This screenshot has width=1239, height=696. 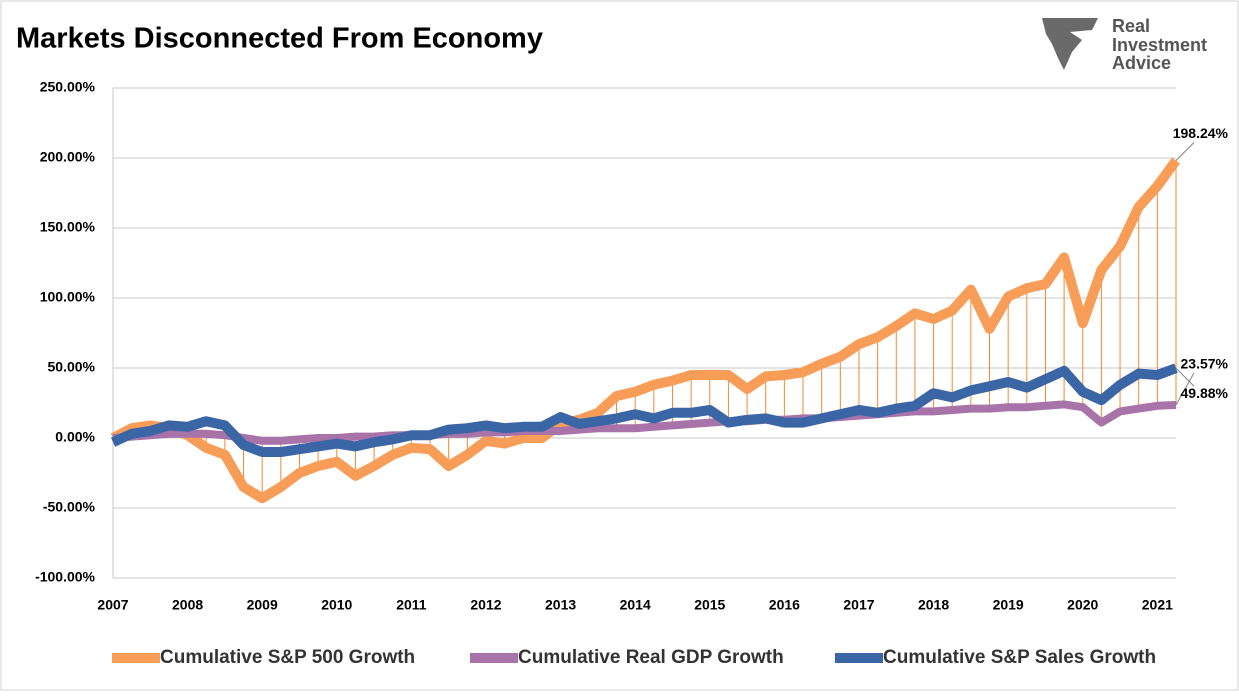 I want to click on x-tick-label: 2015, so click(x=709, y=605).